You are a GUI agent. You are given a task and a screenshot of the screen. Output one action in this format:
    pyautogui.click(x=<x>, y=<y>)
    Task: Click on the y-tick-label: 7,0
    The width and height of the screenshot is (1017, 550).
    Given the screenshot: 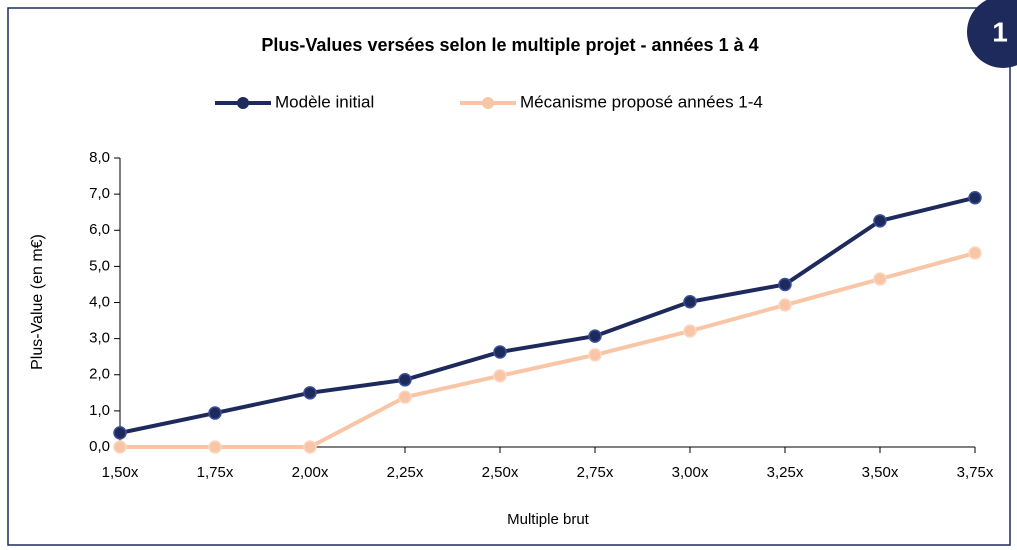 What is the action you would take?
    pyautogui.click(x=99, y=193)
    